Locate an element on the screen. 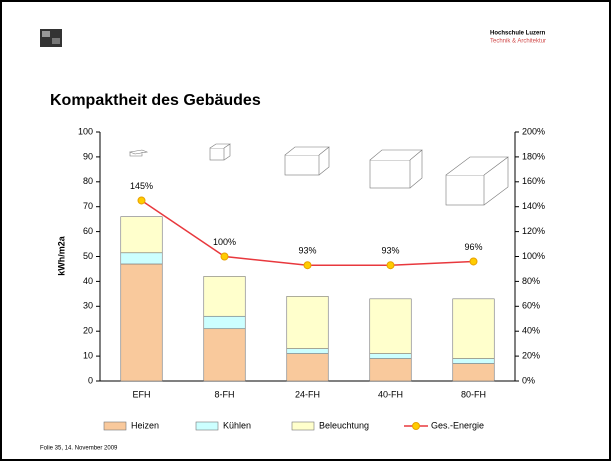 This screenshot has width=611, height=466. y-tick-label: 90 is located at coordinates (88, 156).